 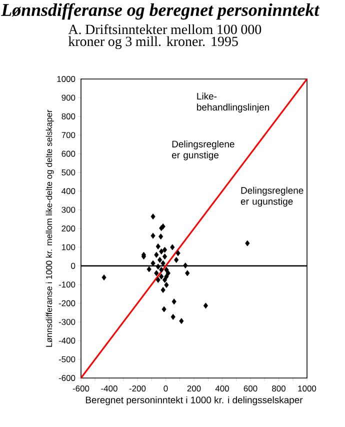 I want to click on y-tick-label: 500, so click(x=69, y=172).